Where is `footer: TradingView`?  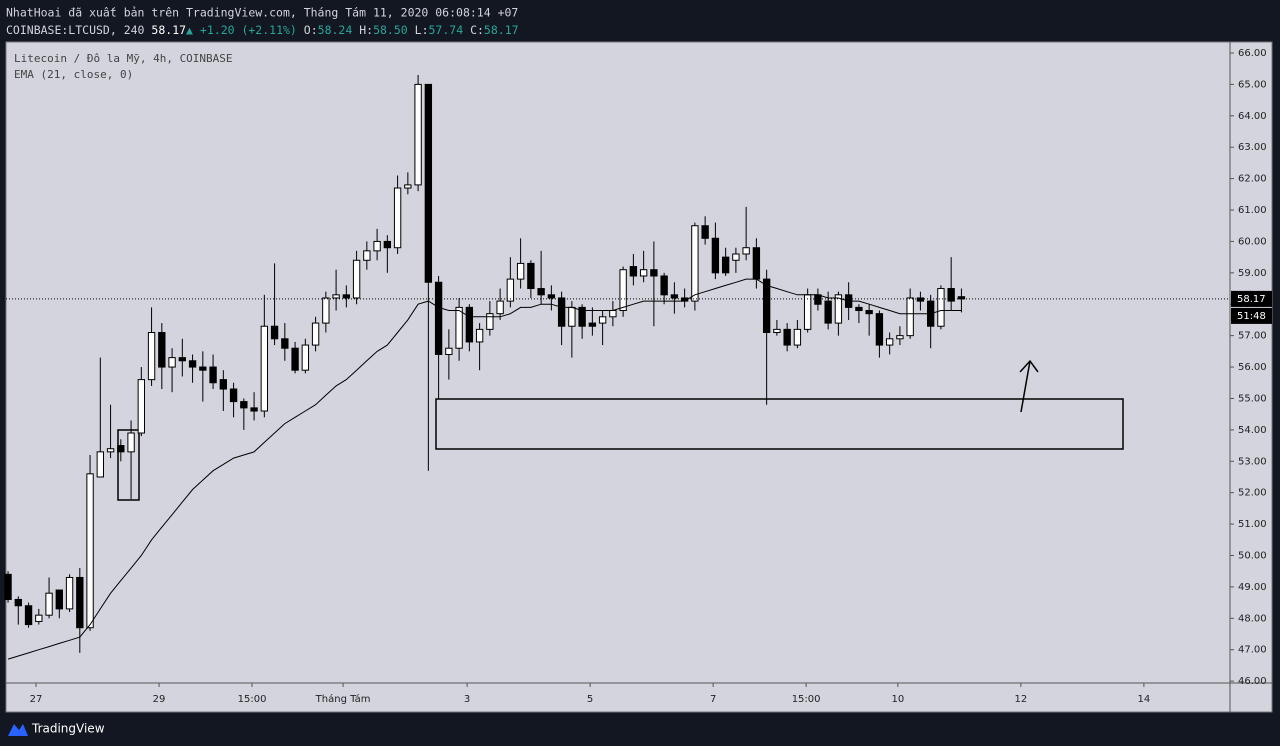
footer: TradingView is located at coordinates (56, 729).